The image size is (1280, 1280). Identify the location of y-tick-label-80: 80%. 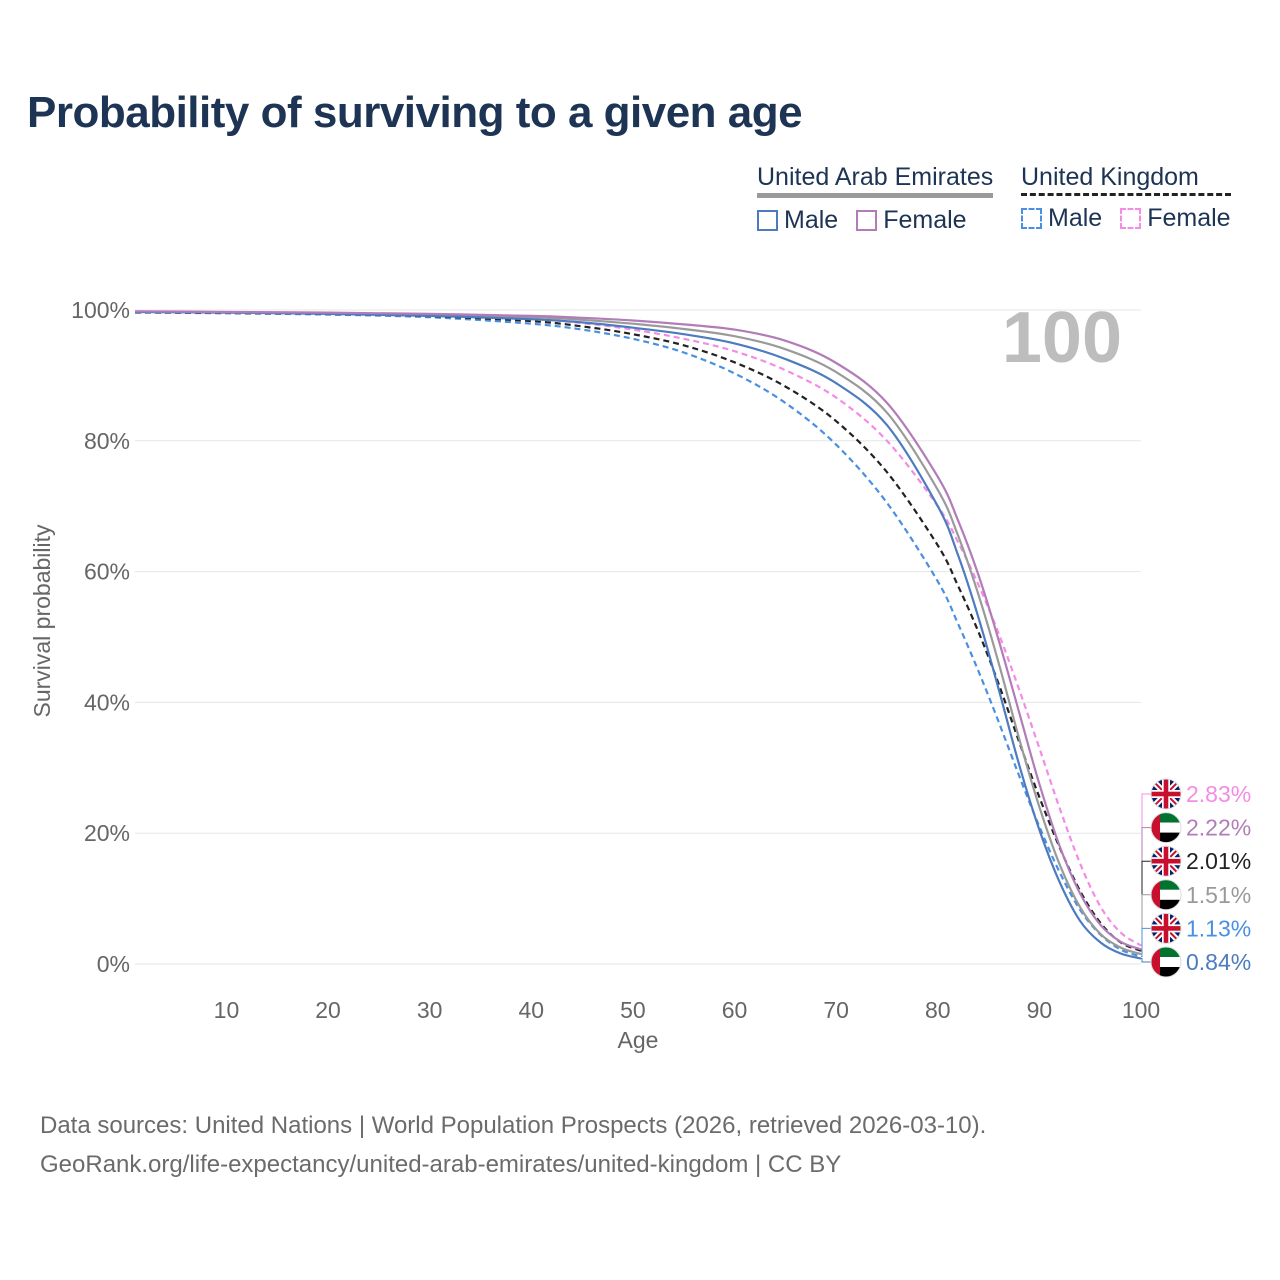
(107, 441).